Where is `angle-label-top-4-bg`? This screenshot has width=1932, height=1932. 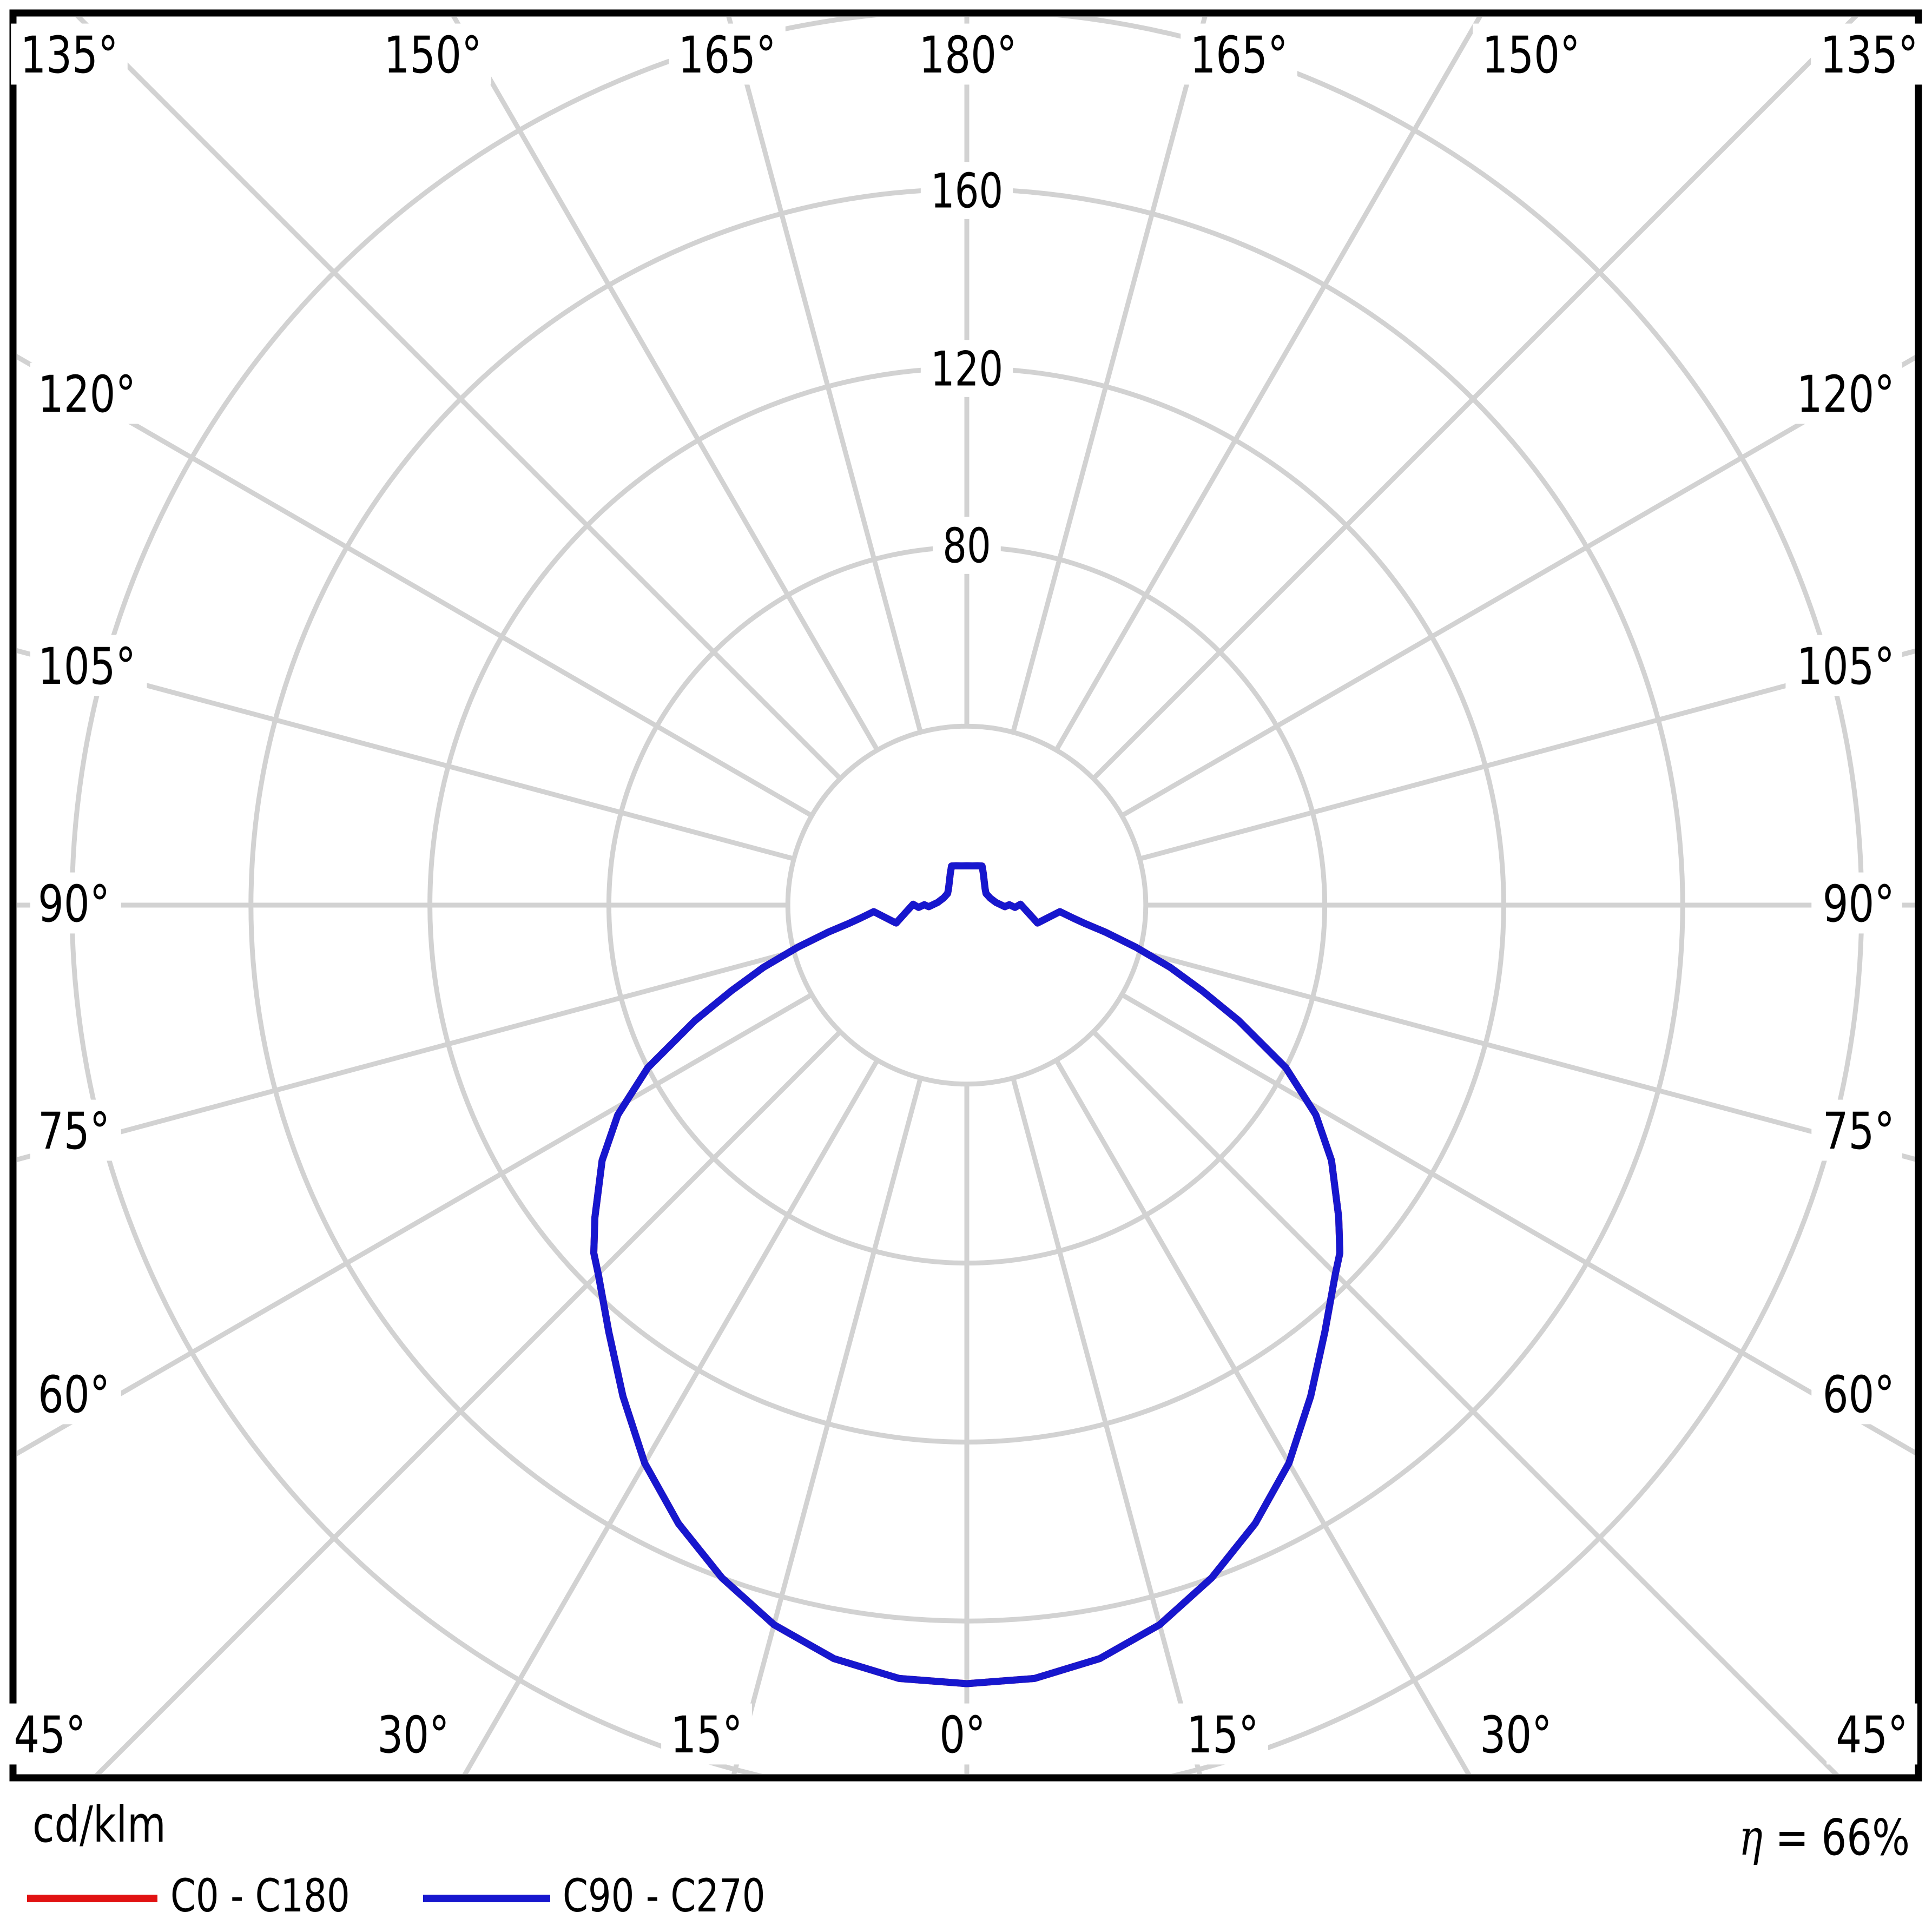
angle-label-top-4-bg is located at coordinates (1239, 54).